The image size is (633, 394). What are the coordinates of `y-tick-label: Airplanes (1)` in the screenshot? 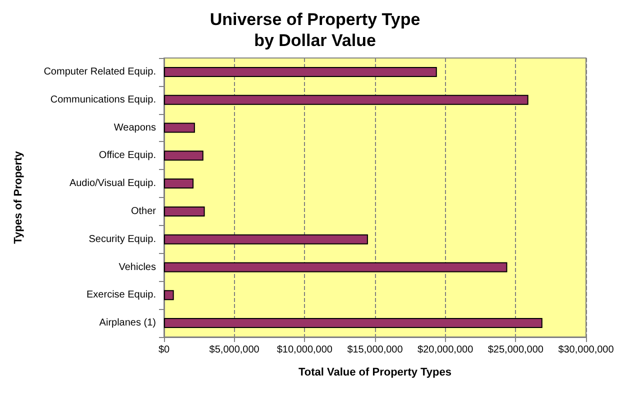 It's located at (127, 323).